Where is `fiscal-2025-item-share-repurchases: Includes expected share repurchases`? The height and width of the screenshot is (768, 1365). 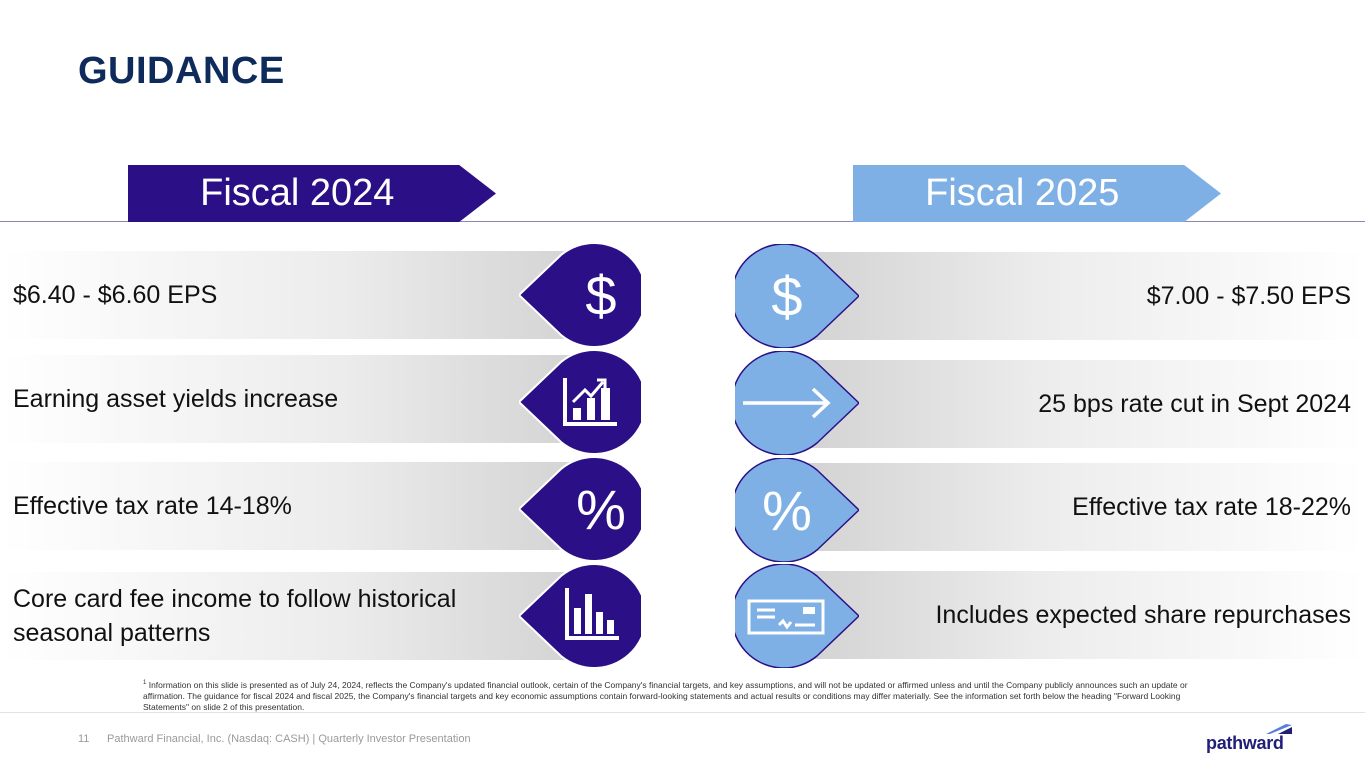
fiscal-2025-item-share-repurchases: Includes expected share repurchases is located at coordinates (1067, 615).